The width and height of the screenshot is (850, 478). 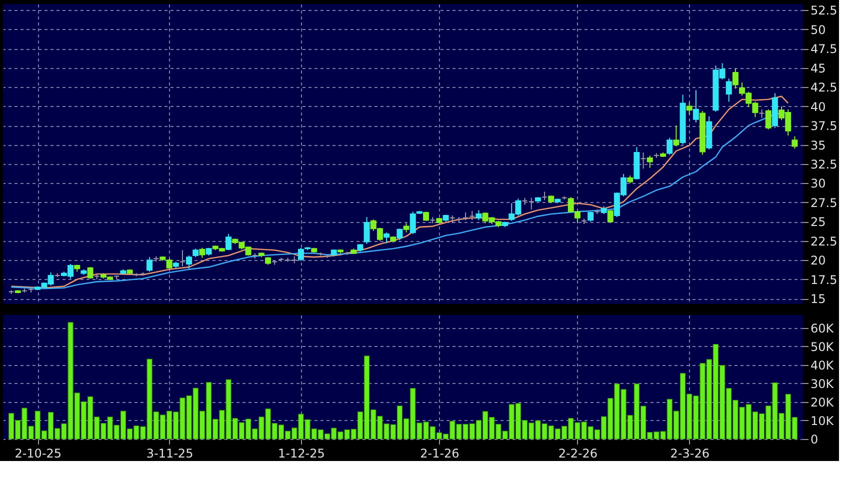 What do you see at coordinates (818, 29) in the screenshot?
I see `y-tick-label: 50` at bounding box center [818, 29].